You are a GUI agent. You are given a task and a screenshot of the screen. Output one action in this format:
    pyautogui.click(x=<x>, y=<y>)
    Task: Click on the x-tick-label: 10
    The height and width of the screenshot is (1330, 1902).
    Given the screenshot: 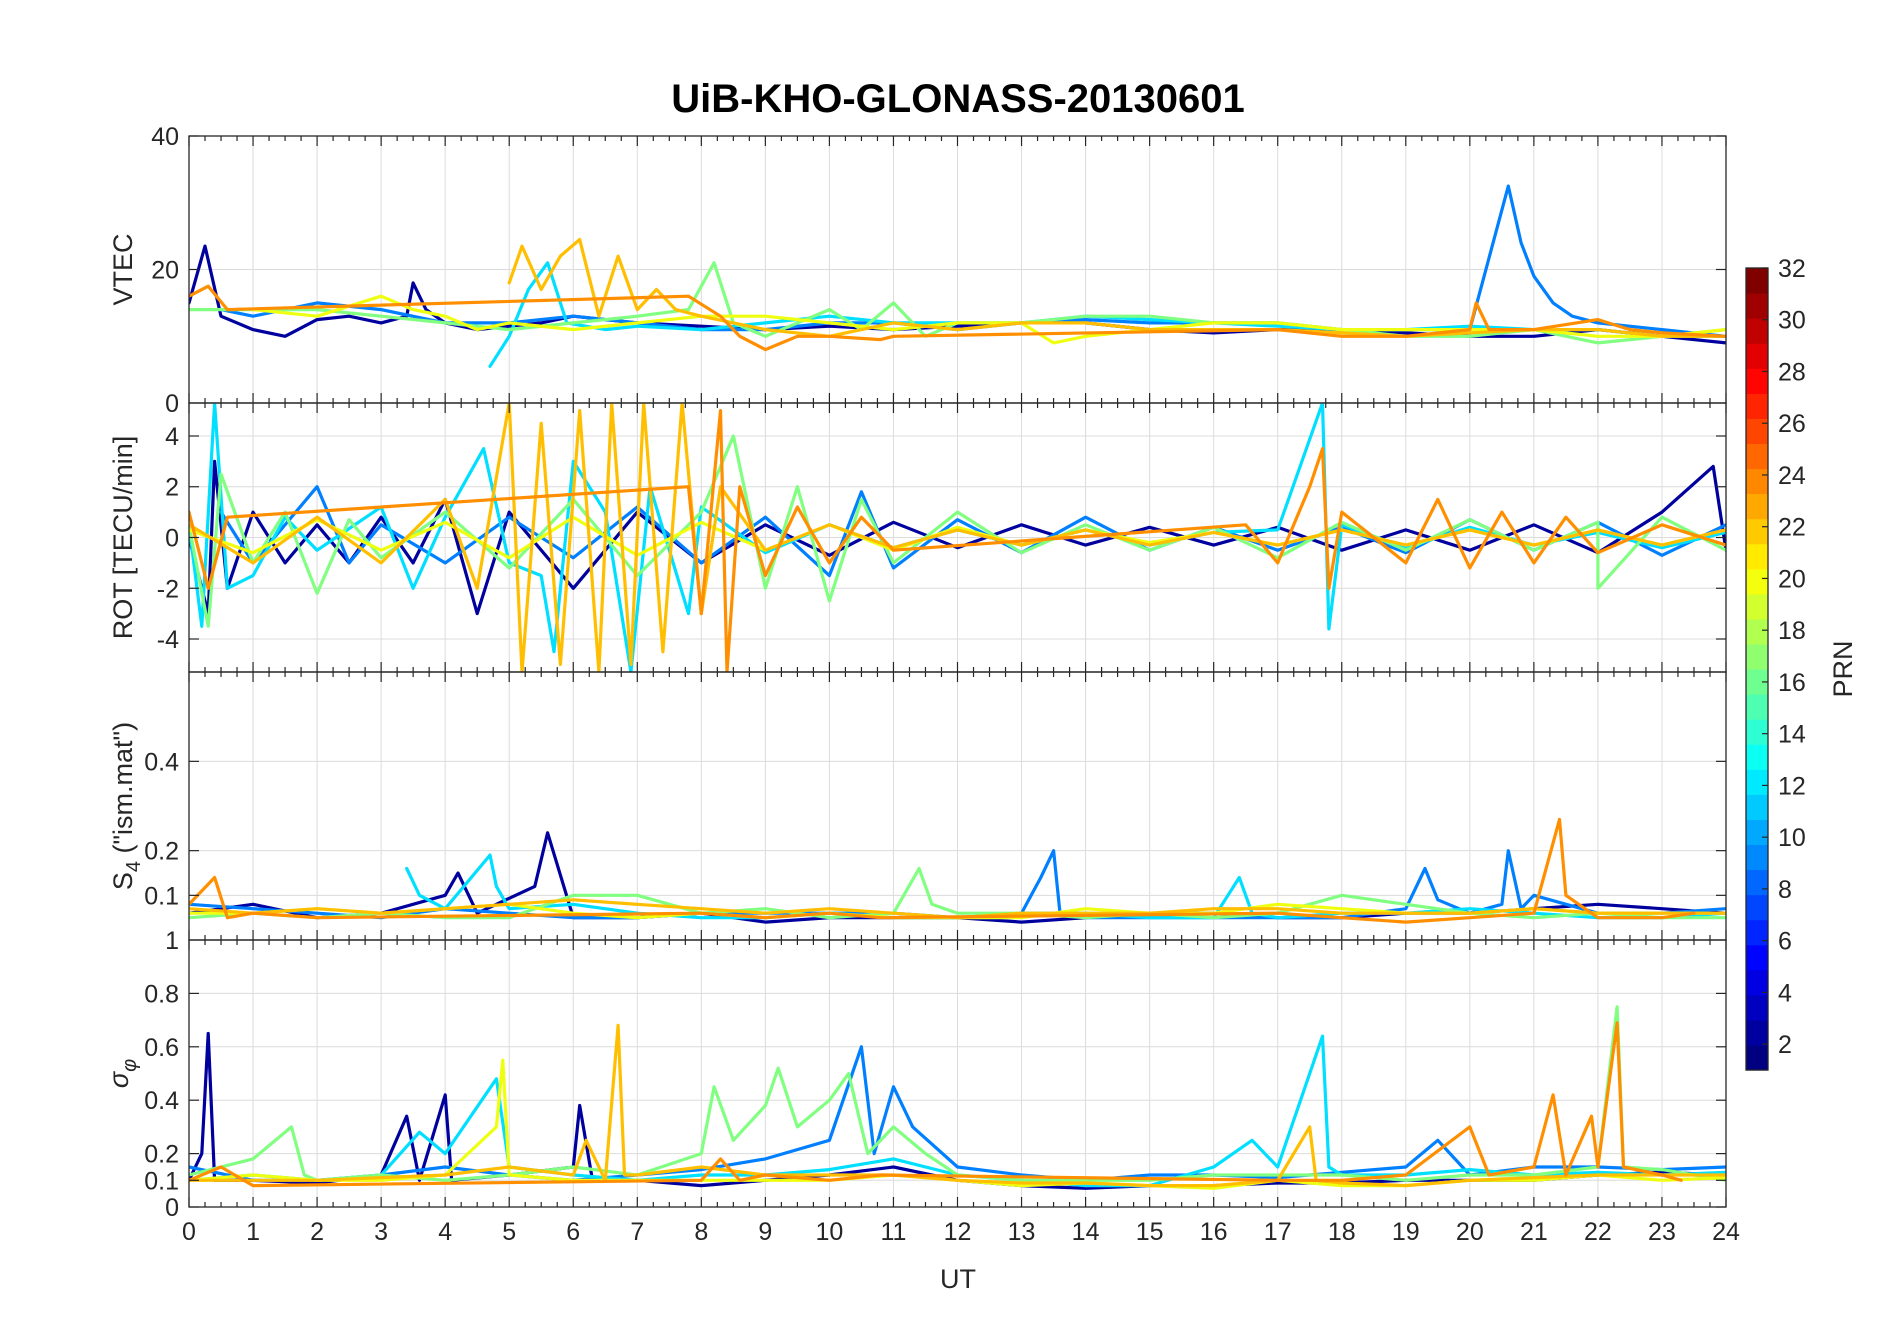 What is the action you would take?
    pyautogui.click(x=830, y=1232)
    